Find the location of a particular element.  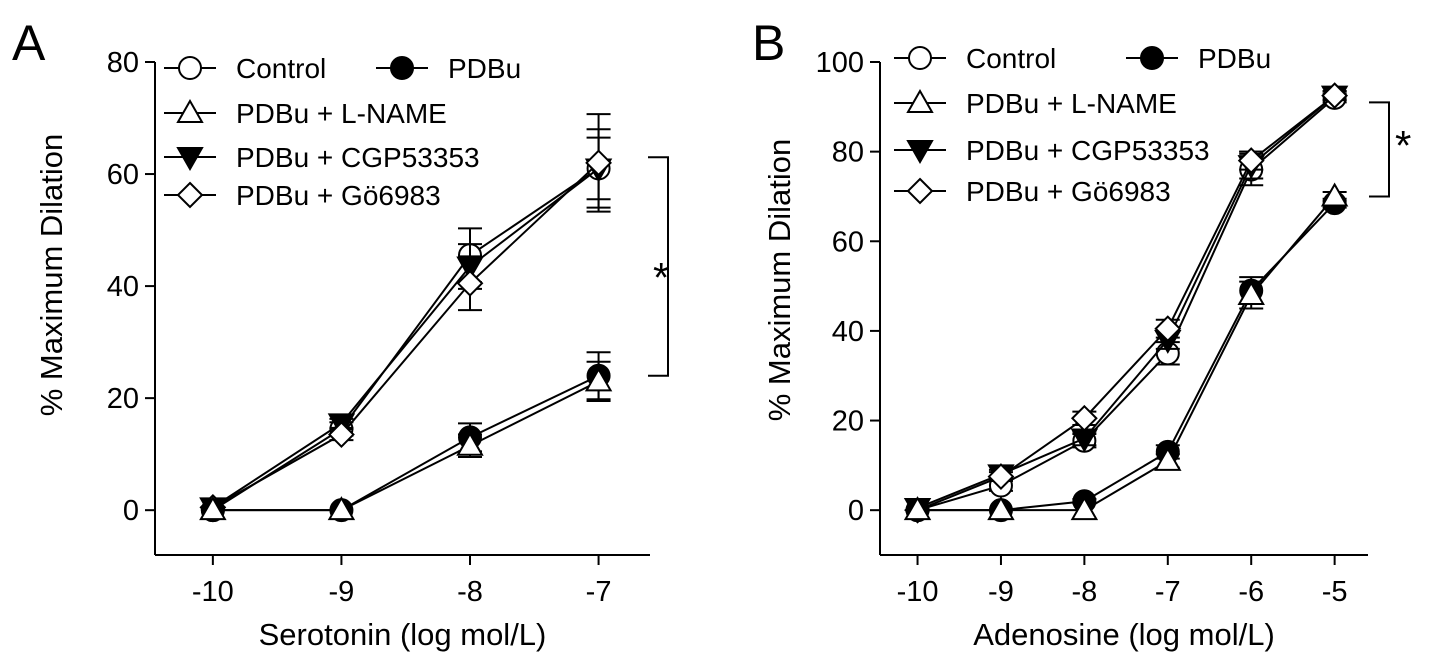

panel-a-y-tick-label: 40 is located at coordinates (123, 287).